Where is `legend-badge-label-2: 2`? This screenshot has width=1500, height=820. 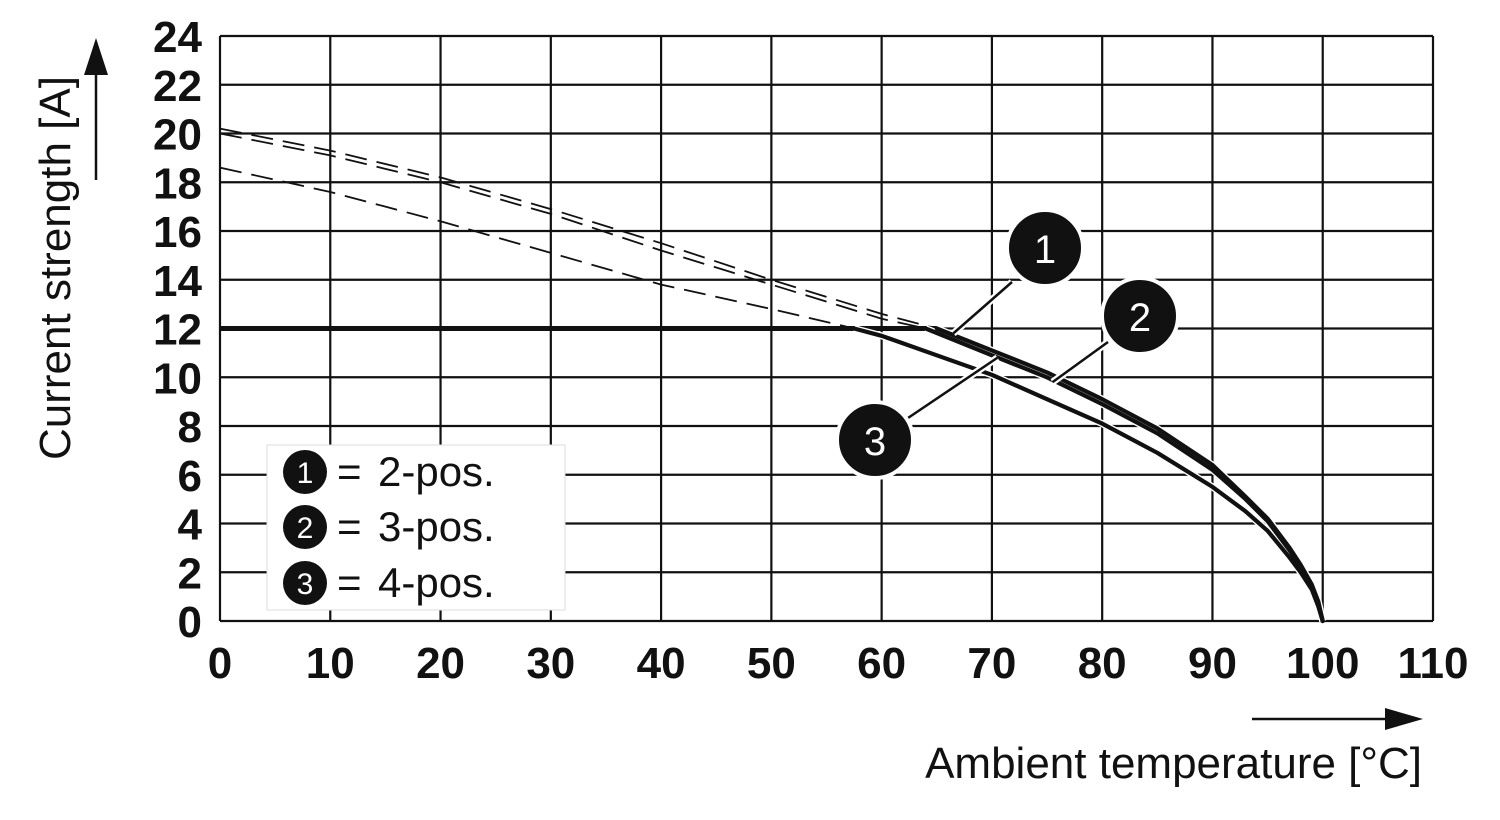 legend-badge-label-2: 2 is located at coordinates (305, 528).